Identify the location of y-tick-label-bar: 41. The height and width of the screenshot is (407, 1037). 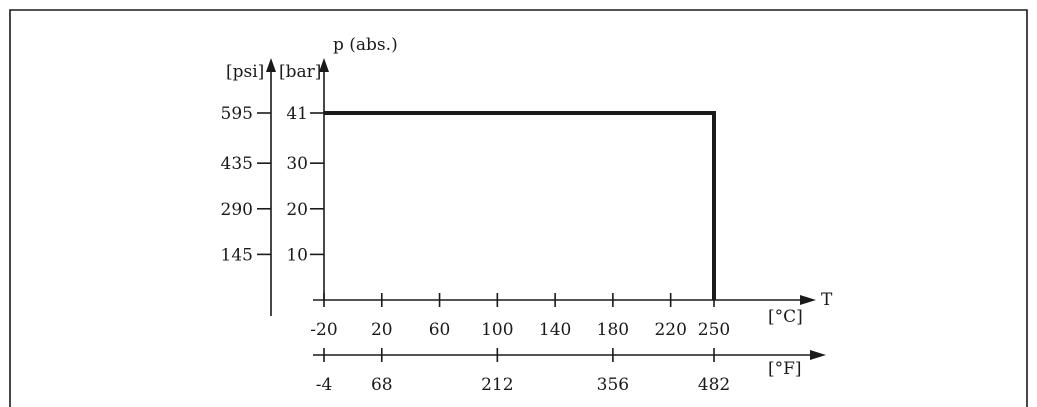
(297, 114).